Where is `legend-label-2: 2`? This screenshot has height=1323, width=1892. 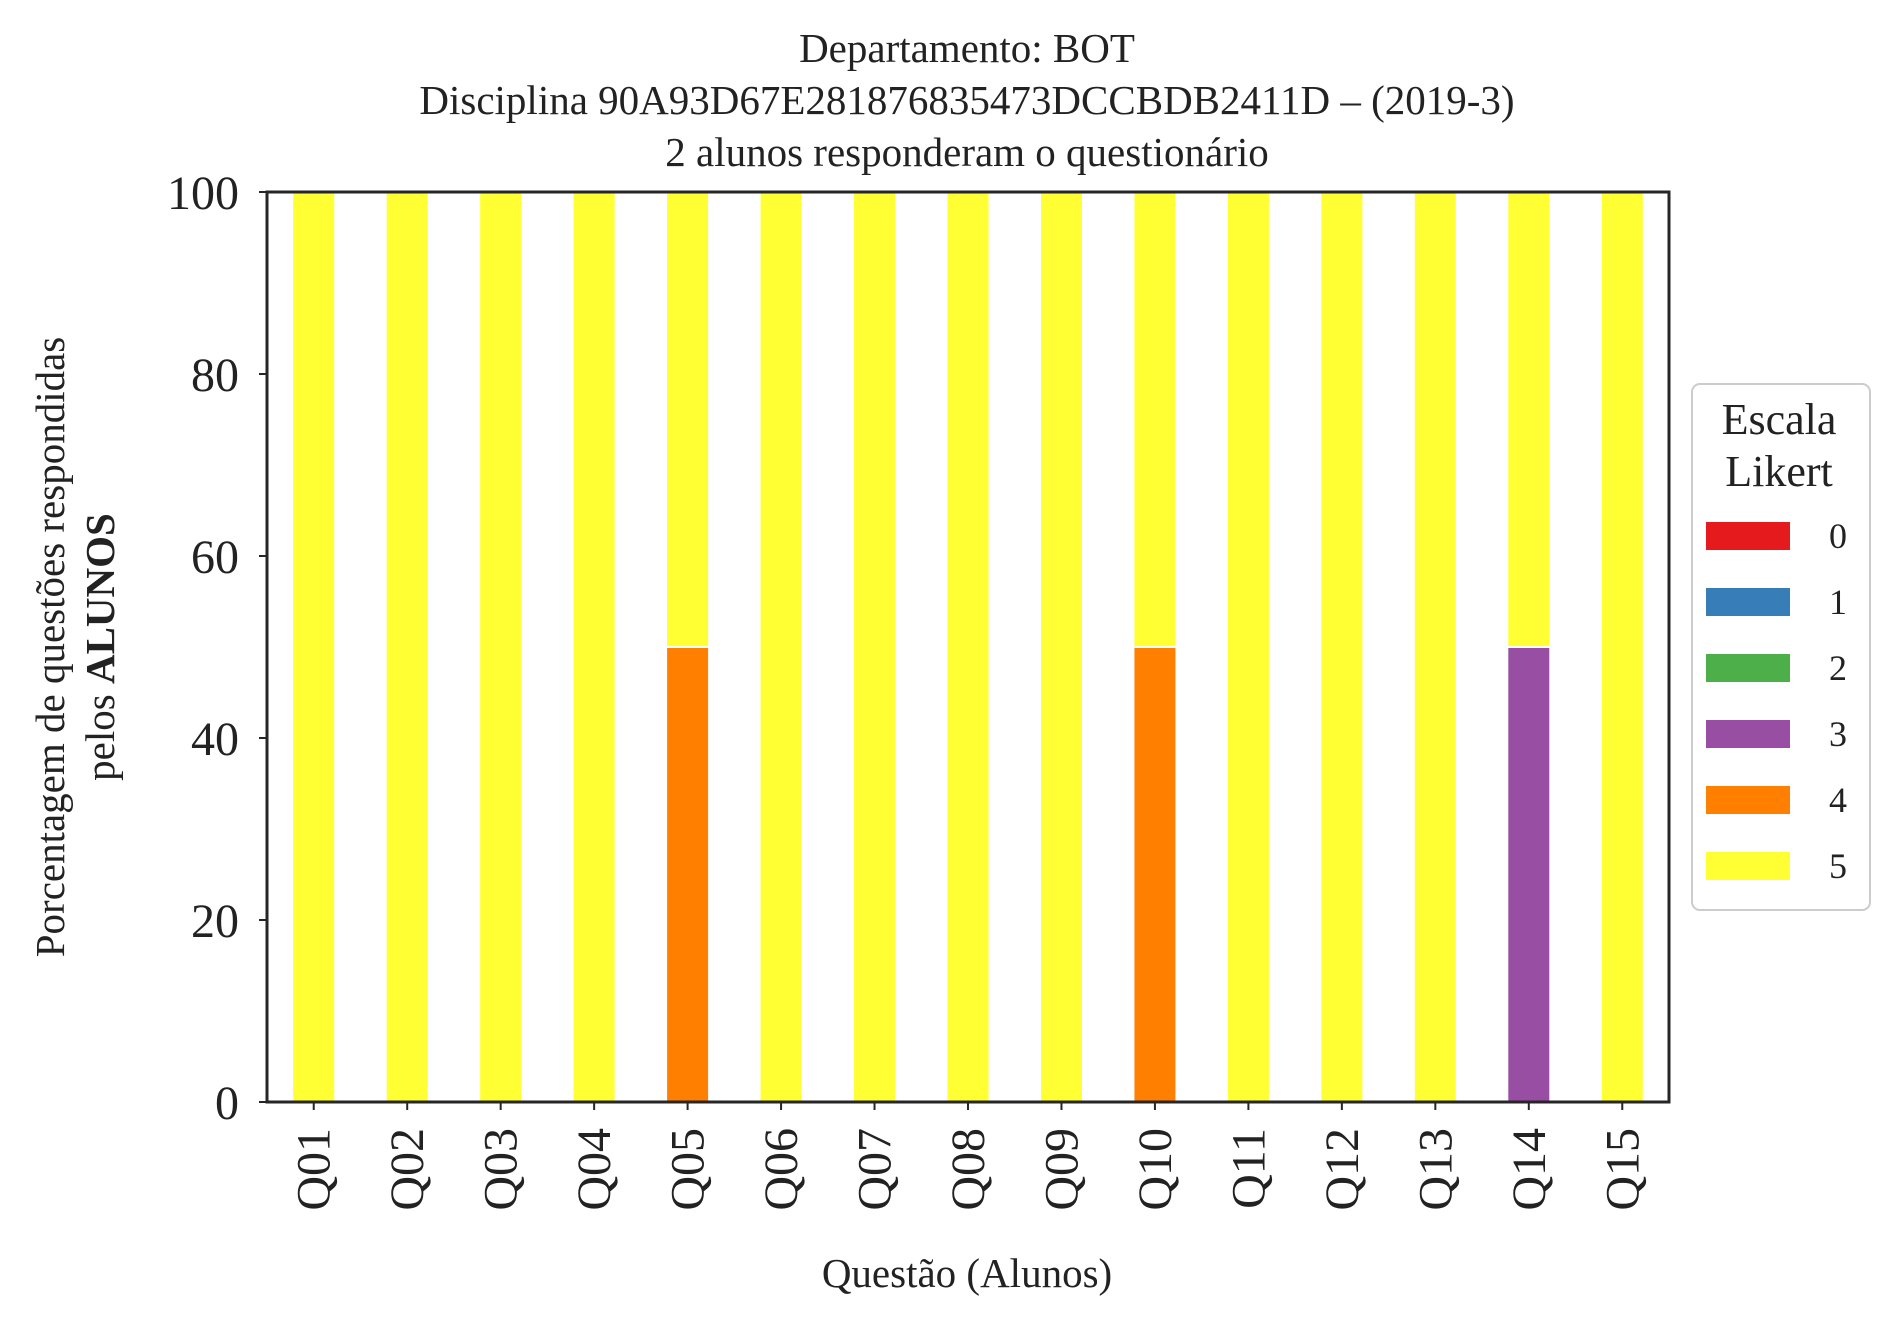 legend-label-2: 2 is located at coordinates (1838, 668).